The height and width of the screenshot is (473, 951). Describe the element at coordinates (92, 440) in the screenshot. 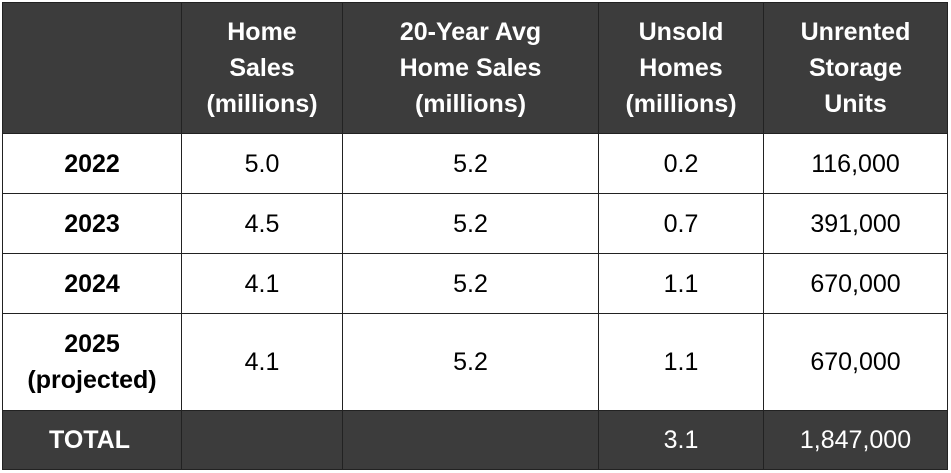

I see `total-label: TOTAL` at that location.